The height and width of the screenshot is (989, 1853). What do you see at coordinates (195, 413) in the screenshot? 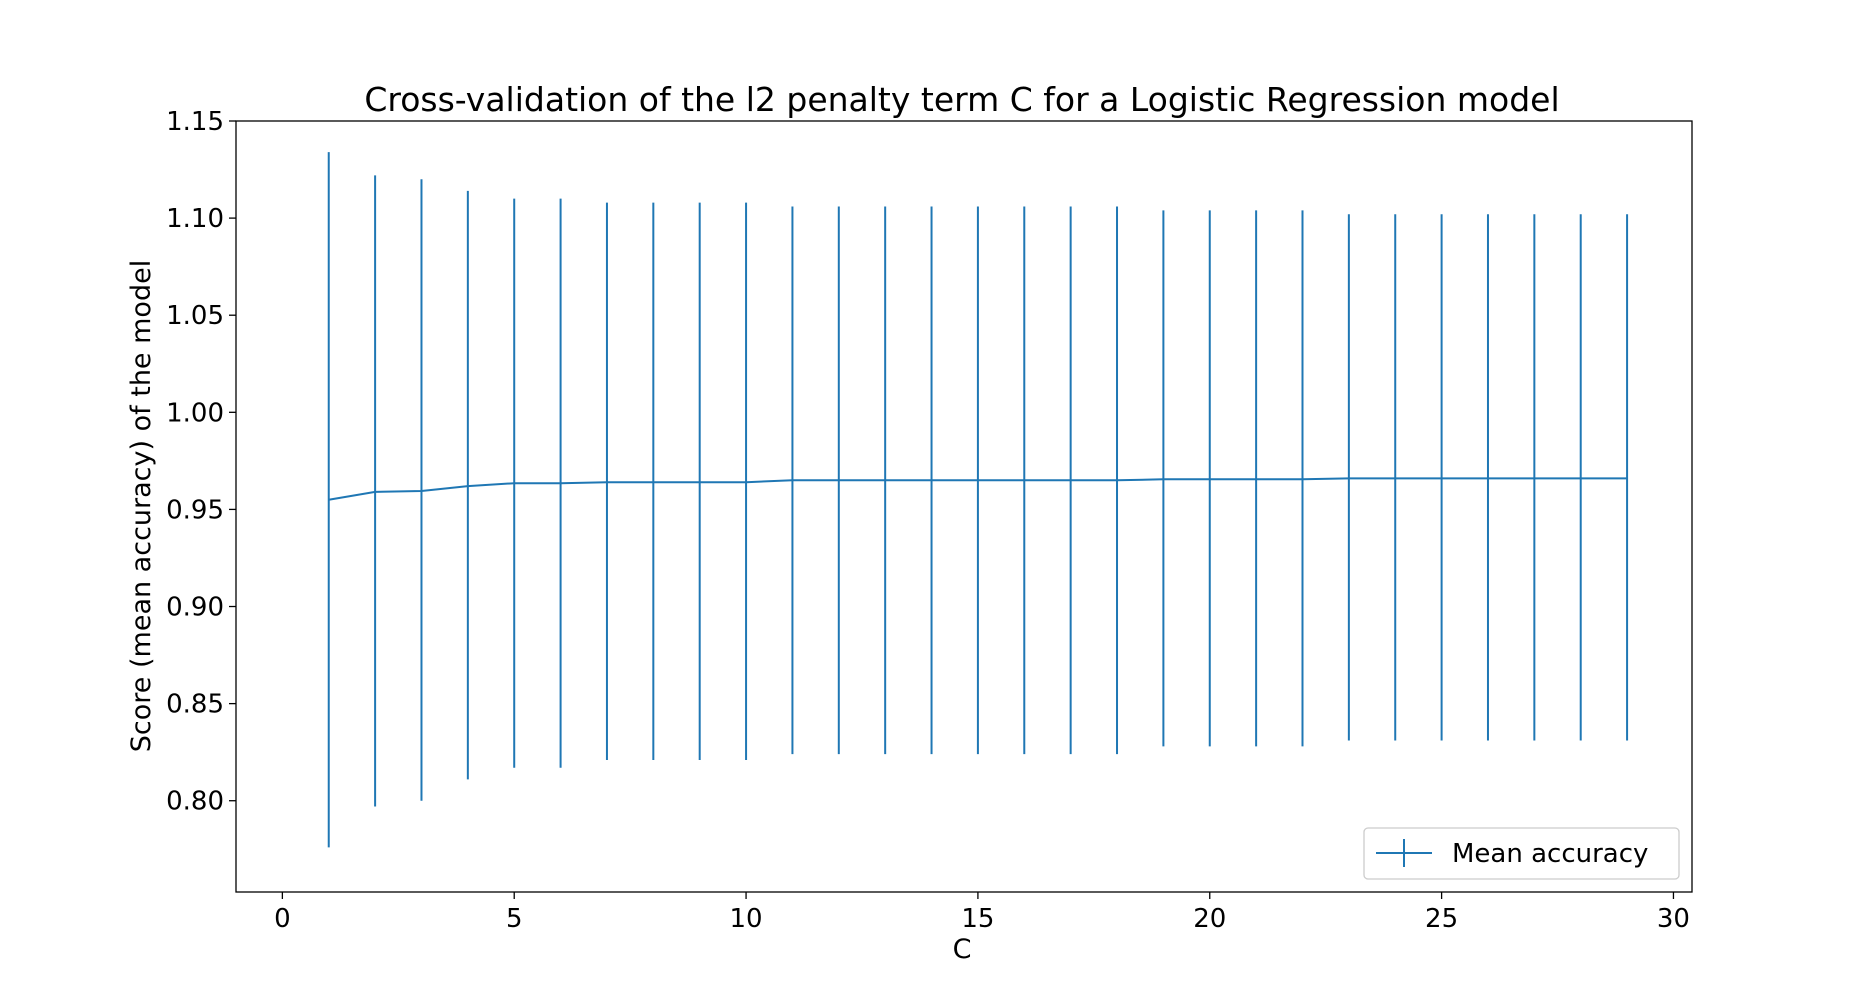
I see `y-tick-label: 1.00` at bounding box center [195, 413].